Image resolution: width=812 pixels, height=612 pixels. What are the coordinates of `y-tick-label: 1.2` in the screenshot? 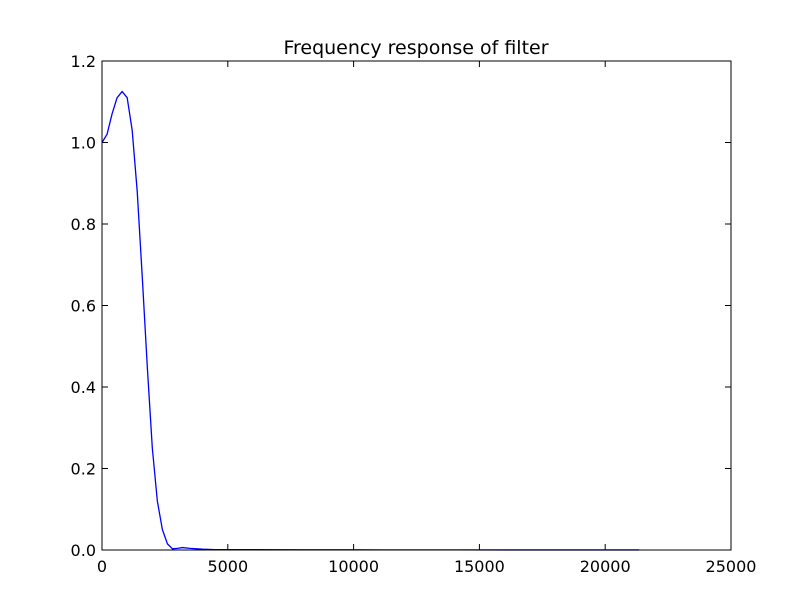 It's located at (83, 61).